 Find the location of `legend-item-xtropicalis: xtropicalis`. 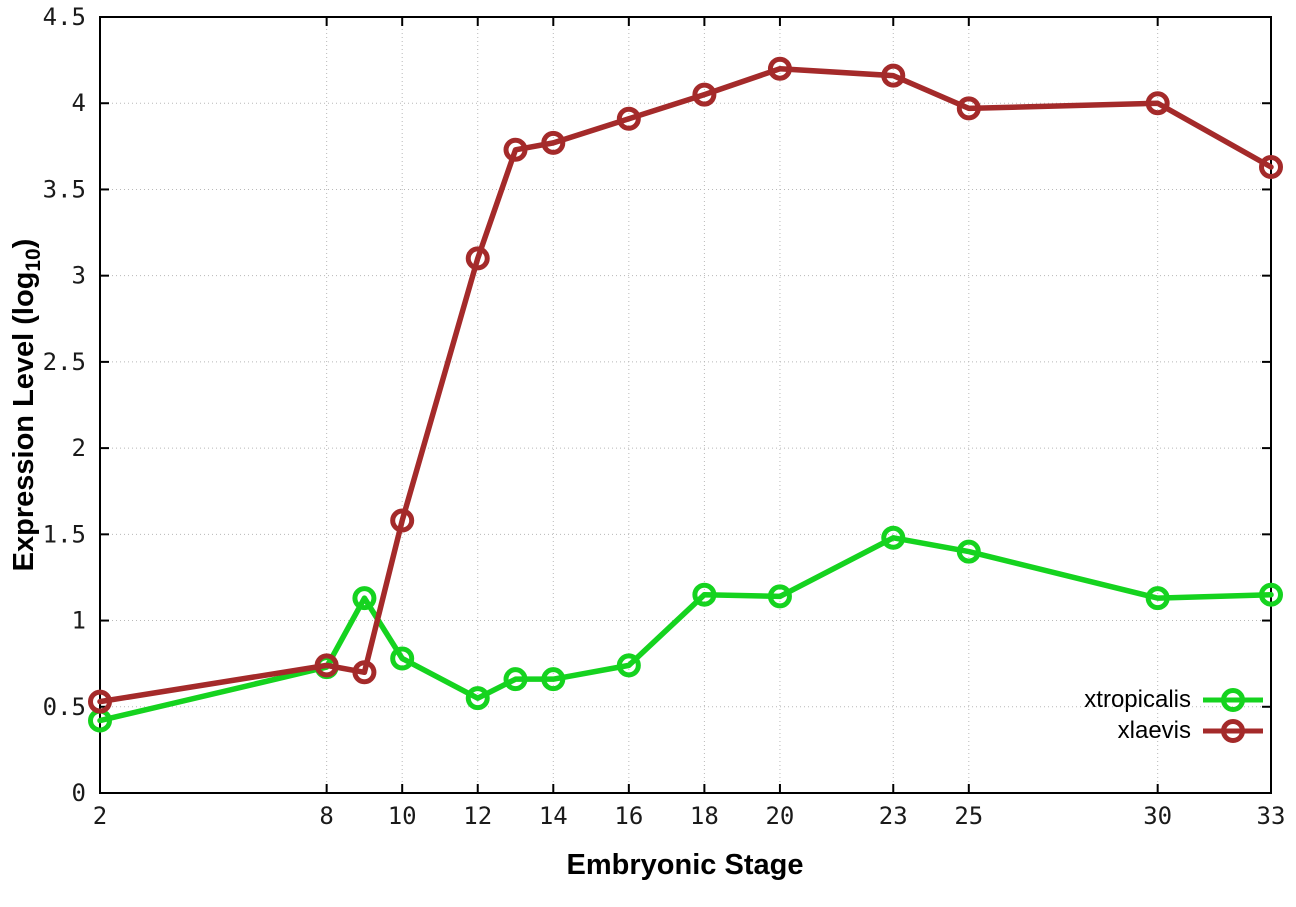

legend-item-xtropicalis: xtropicalis is located at coordinates (1174, 700).